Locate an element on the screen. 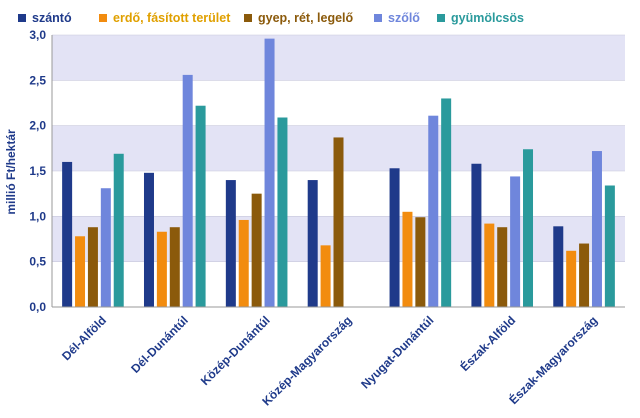  y-tick-label: 2,5 is located at coordinates (37, 80).